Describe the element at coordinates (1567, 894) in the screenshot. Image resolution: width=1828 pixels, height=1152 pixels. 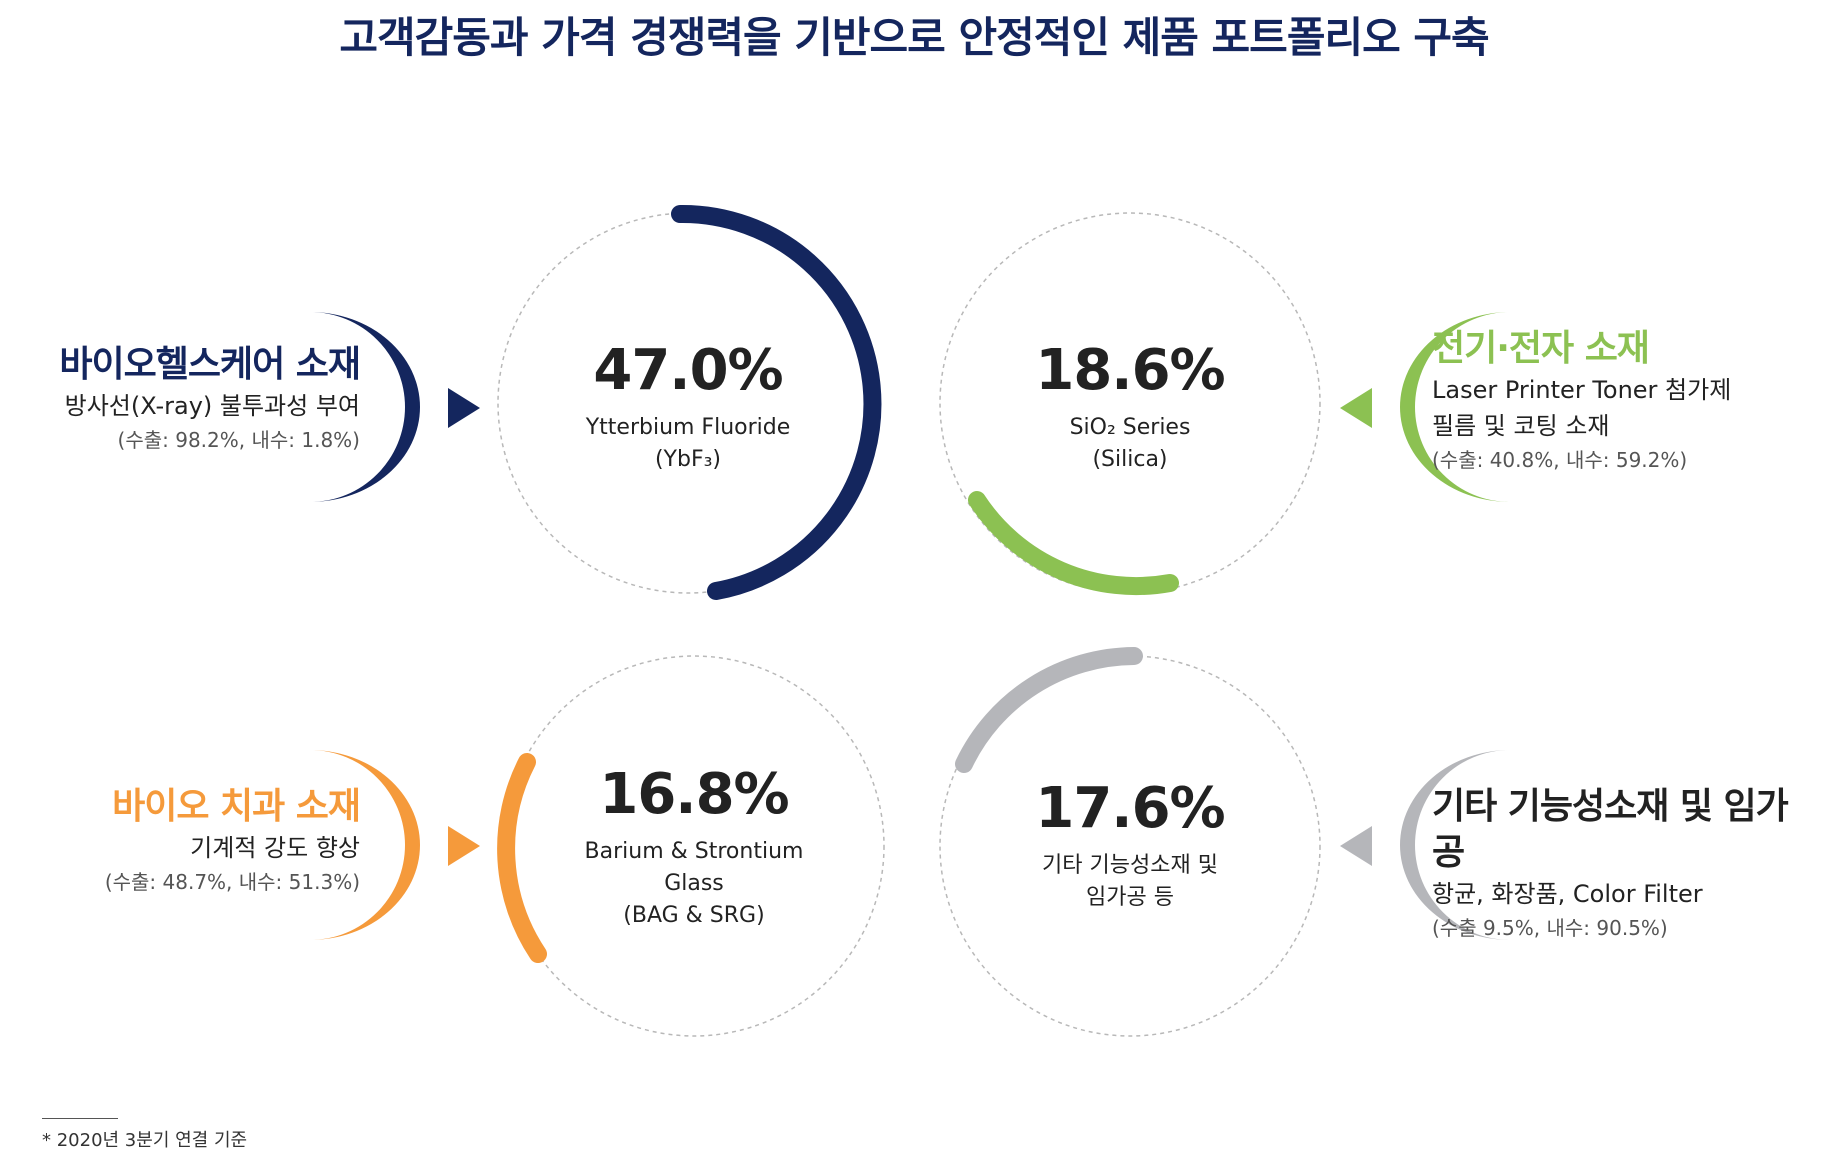
I see `category-use: 항균, 화장품, Color Filter` at that location.